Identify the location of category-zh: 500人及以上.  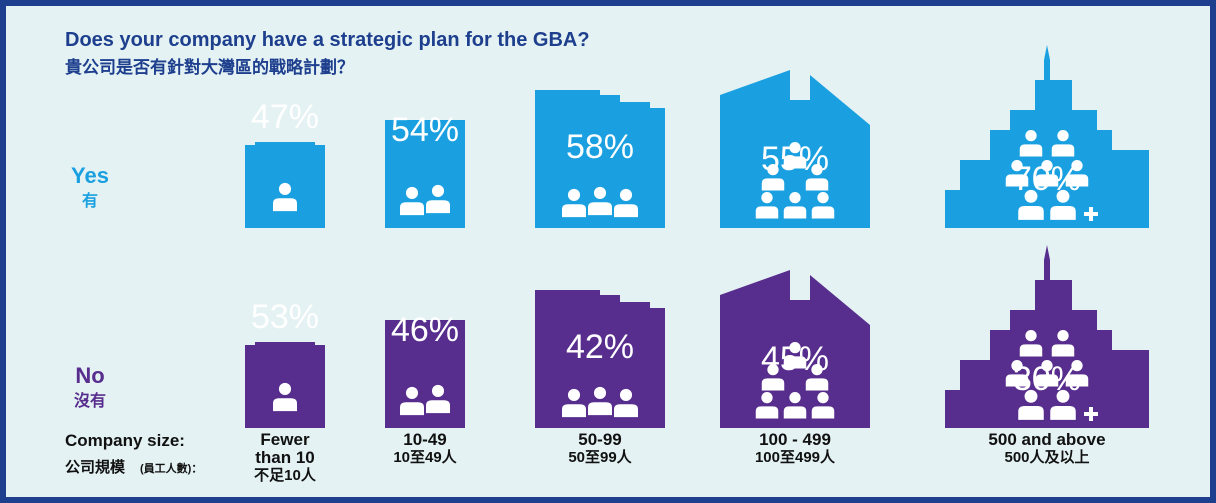
(1047, 457).